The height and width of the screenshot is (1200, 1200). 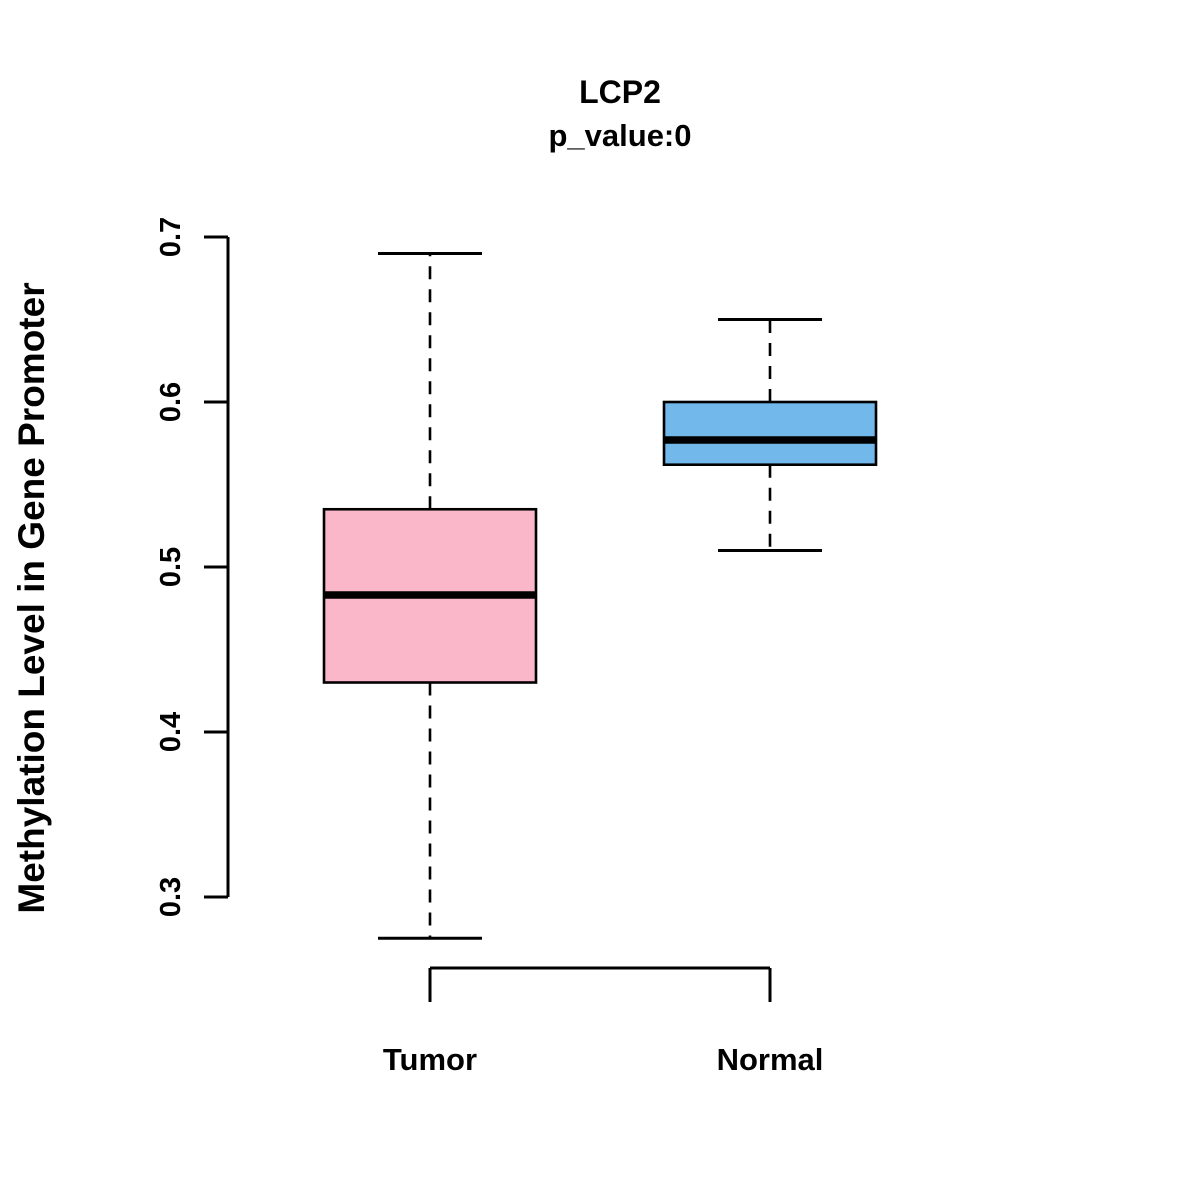 I want to click on y-tick-label: 0.7, so click(x=171, y=237).